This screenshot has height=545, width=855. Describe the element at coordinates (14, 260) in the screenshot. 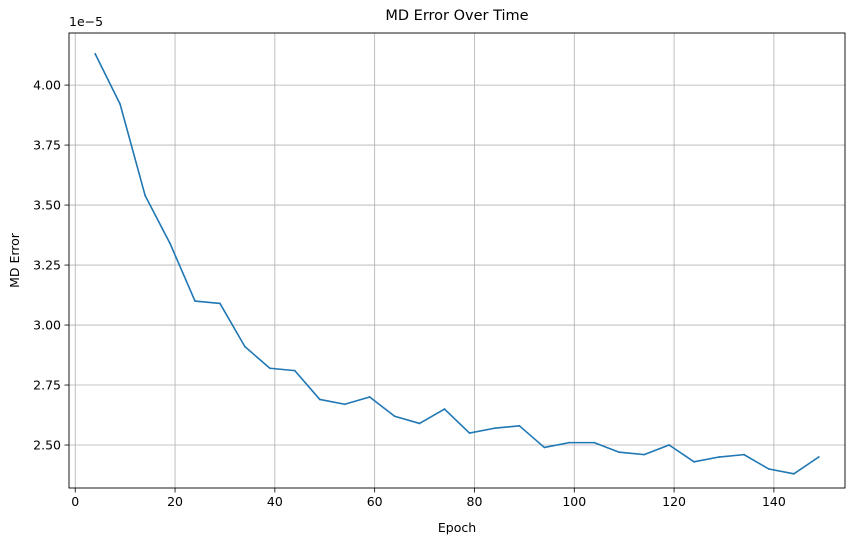

I see `y-axis-label: MD Error` at that location.